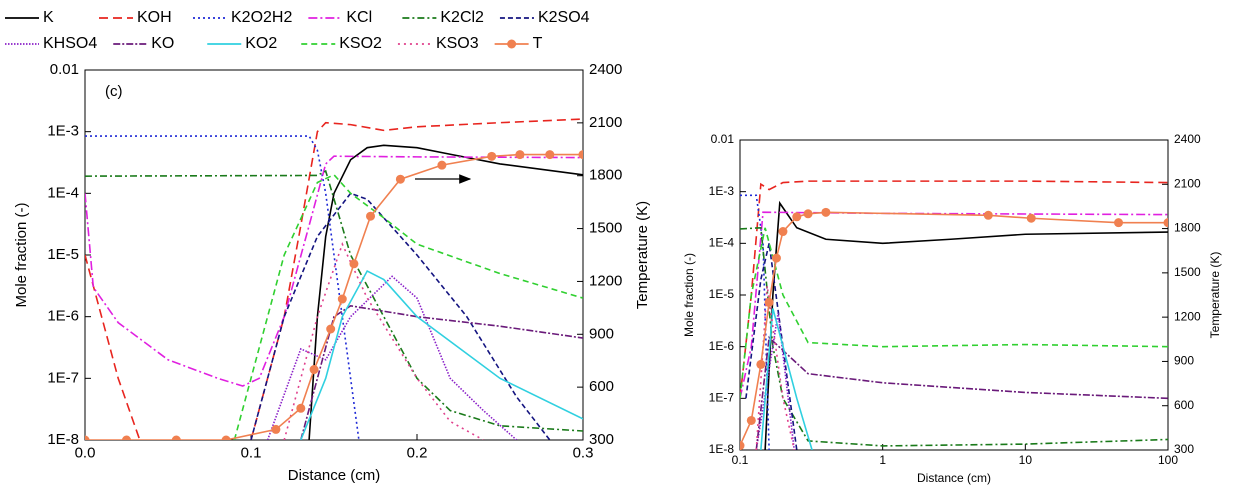 This screenshot has width=1236, height=499. I want to click on legend-label: KSO2, so click(360, 43).